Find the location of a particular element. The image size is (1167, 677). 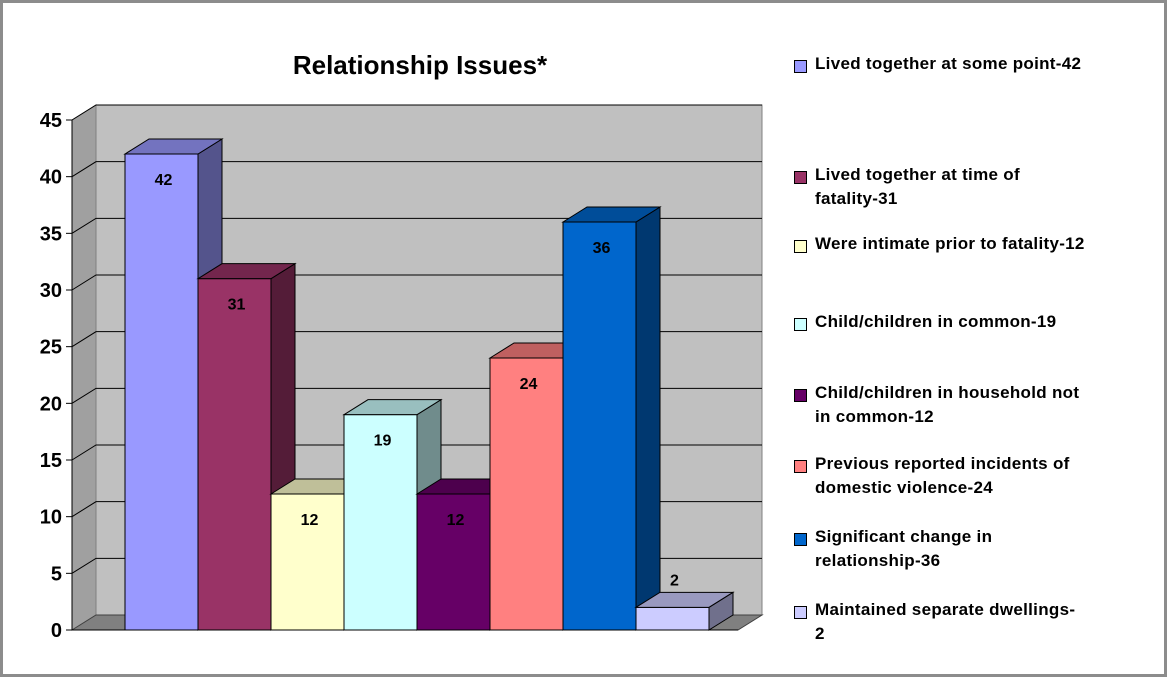

legend-label-8b: 2 is located at coordinates (820, 633).